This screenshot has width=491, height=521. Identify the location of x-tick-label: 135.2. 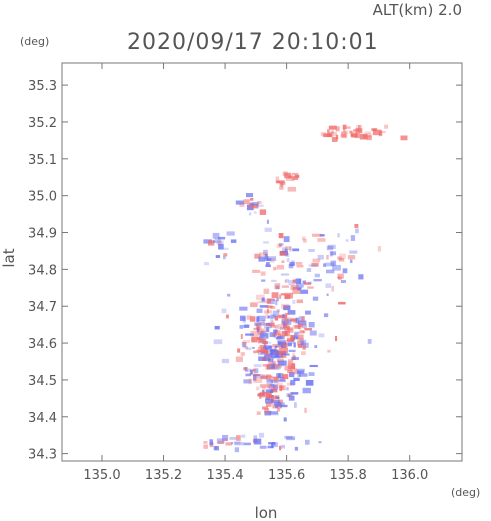
(163, 475).